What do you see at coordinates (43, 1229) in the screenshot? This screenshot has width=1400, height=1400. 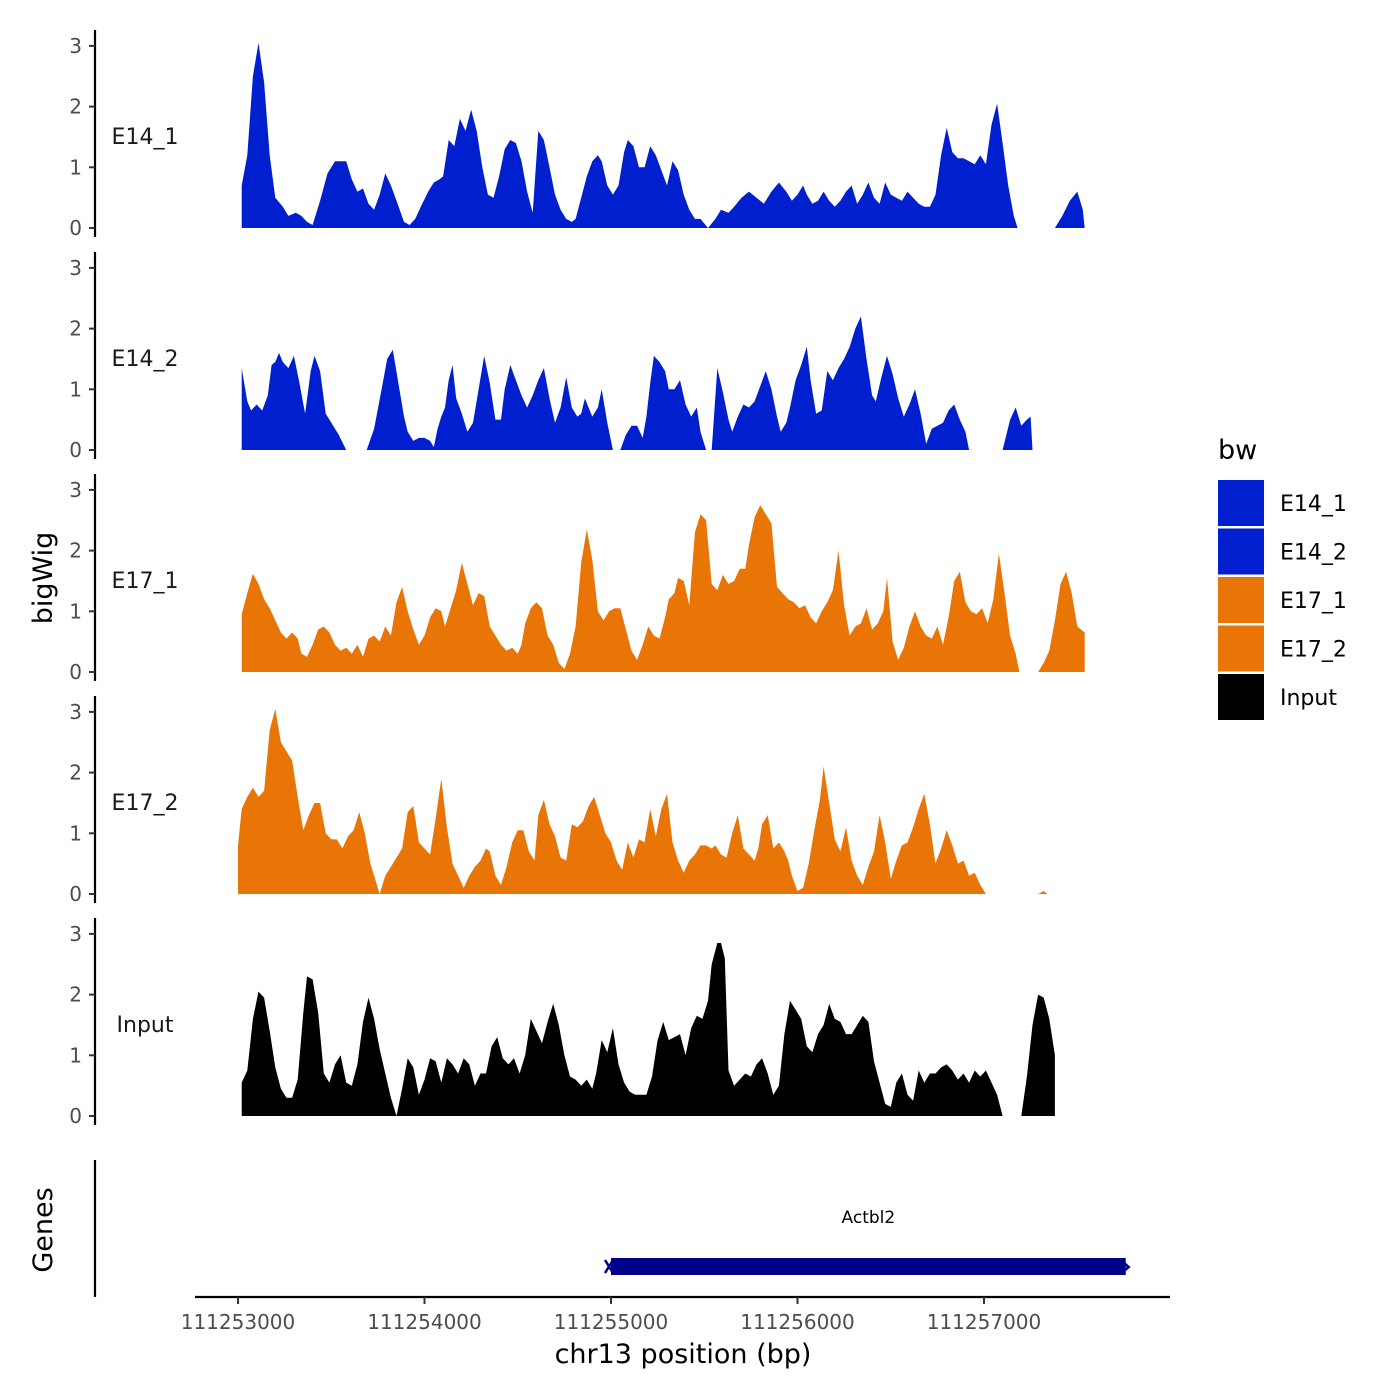 I see `genes-axis-title: Genes` at bounding box center [43, 1229].